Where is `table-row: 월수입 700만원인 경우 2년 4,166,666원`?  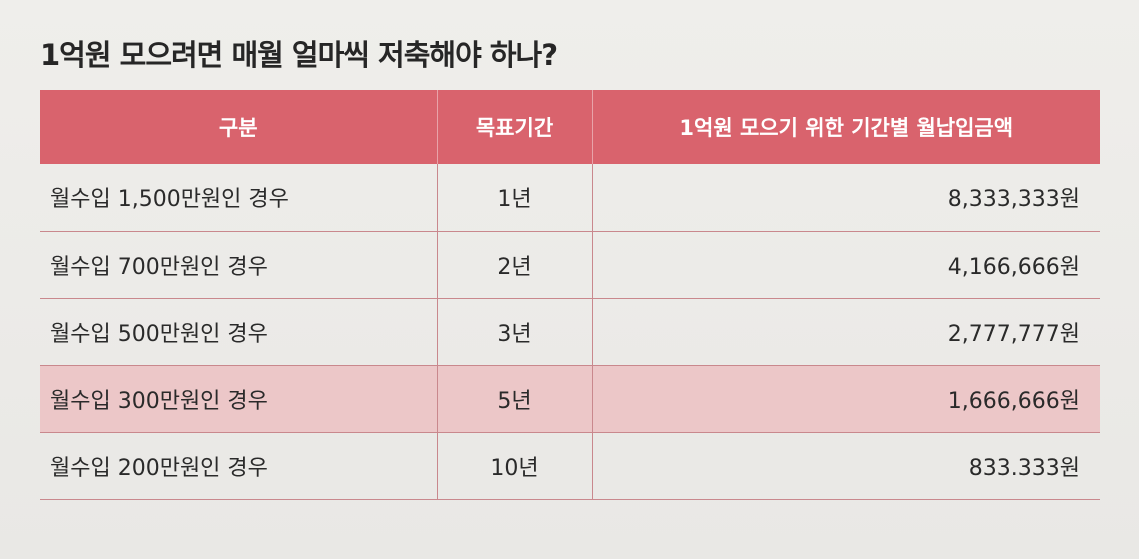 table-row: 월수입 700만원인 경우 2년 4,166,666원 is located at coordinates (570, 265).